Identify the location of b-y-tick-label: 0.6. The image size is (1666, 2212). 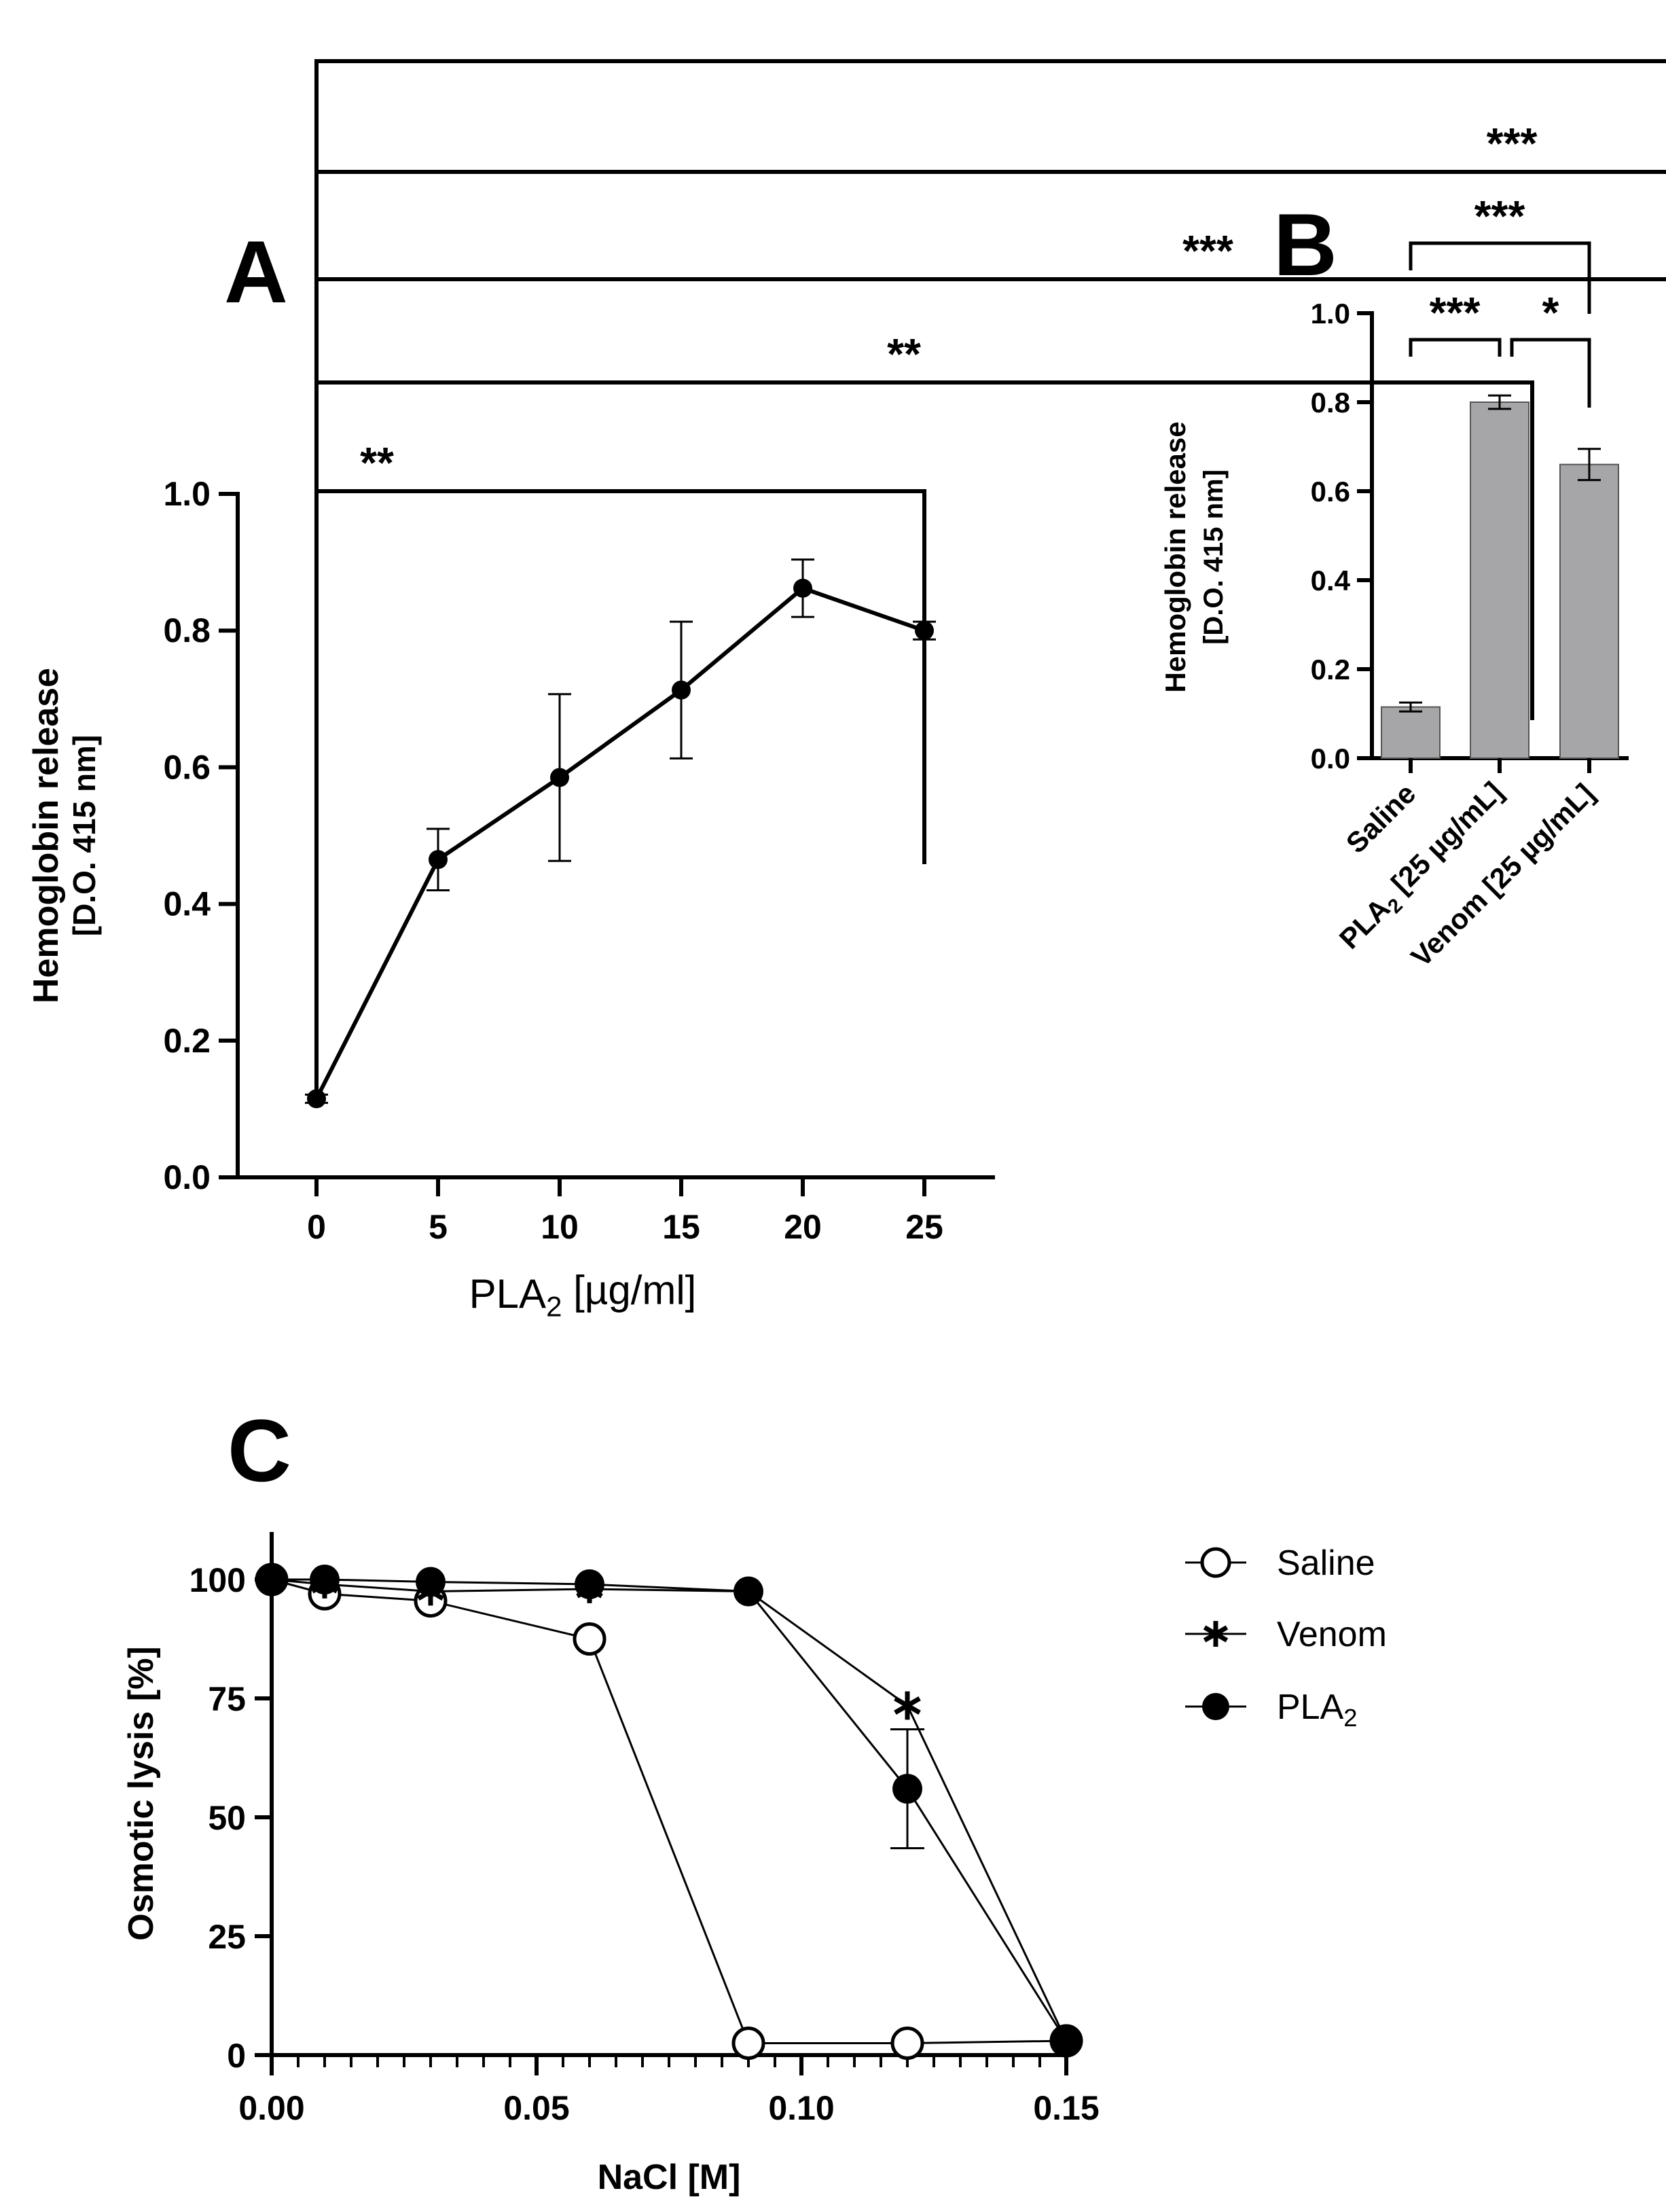
(1330, 491).